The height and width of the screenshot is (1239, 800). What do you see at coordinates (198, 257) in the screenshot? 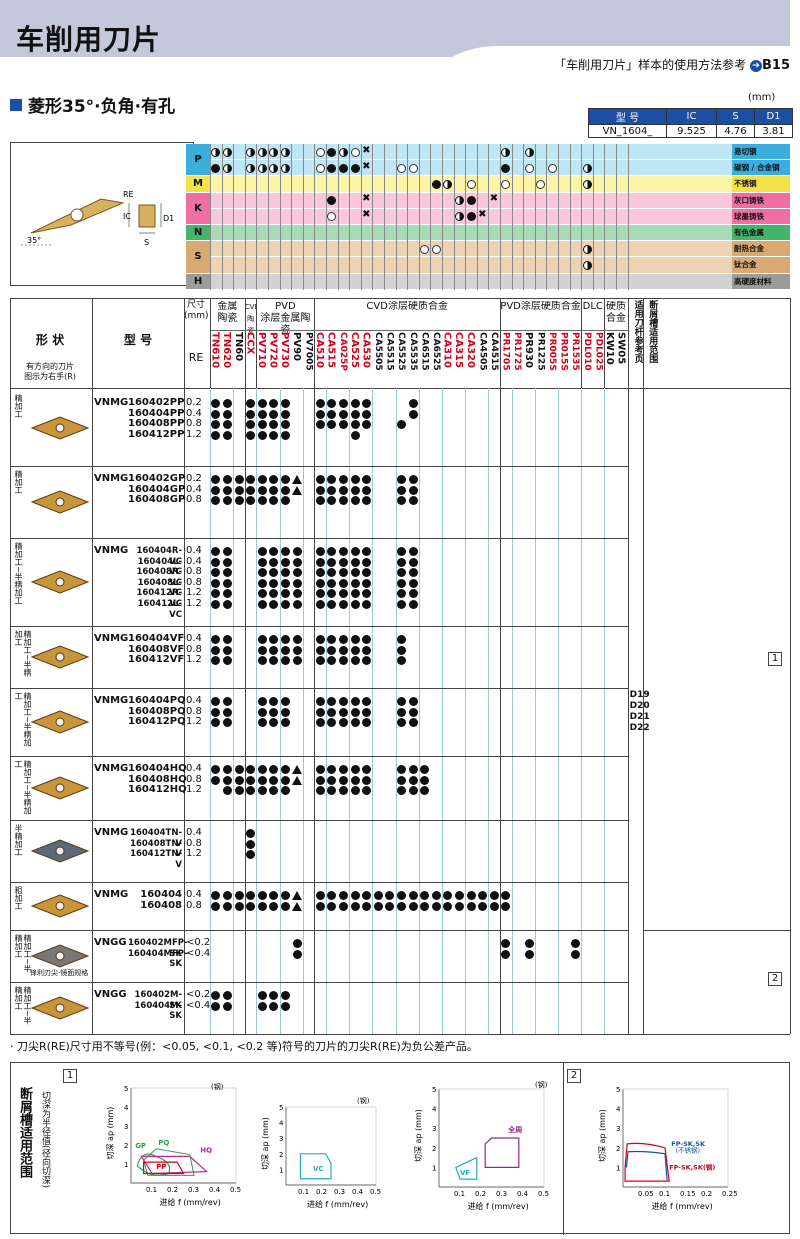
I see `iso-s-label: S` at bounding box center [198, 257].